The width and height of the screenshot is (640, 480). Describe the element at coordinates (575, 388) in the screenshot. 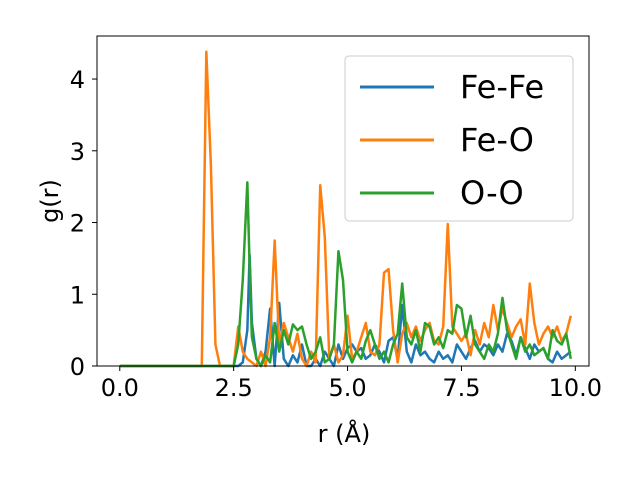

I see `x-tick-label: 10.0` at that location.